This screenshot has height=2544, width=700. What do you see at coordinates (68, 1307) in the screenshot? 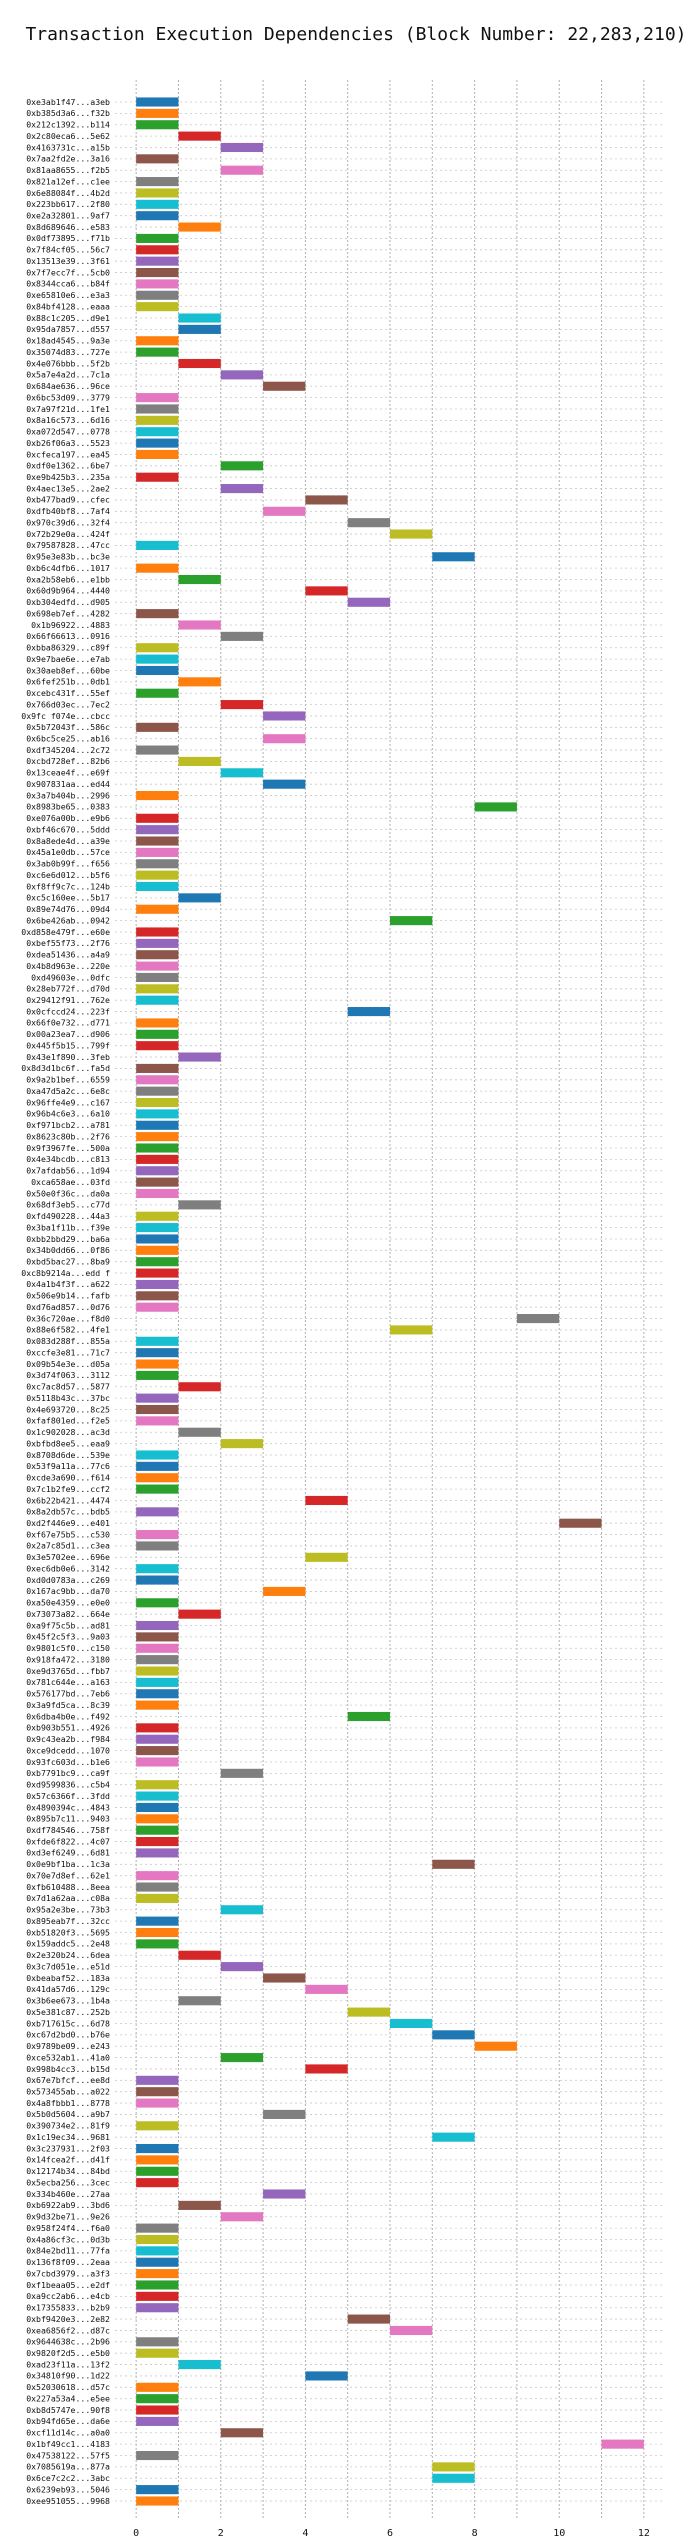
I see `transaction-label: 0xd76ad857...0d76` at bounding box center [68, 1307].